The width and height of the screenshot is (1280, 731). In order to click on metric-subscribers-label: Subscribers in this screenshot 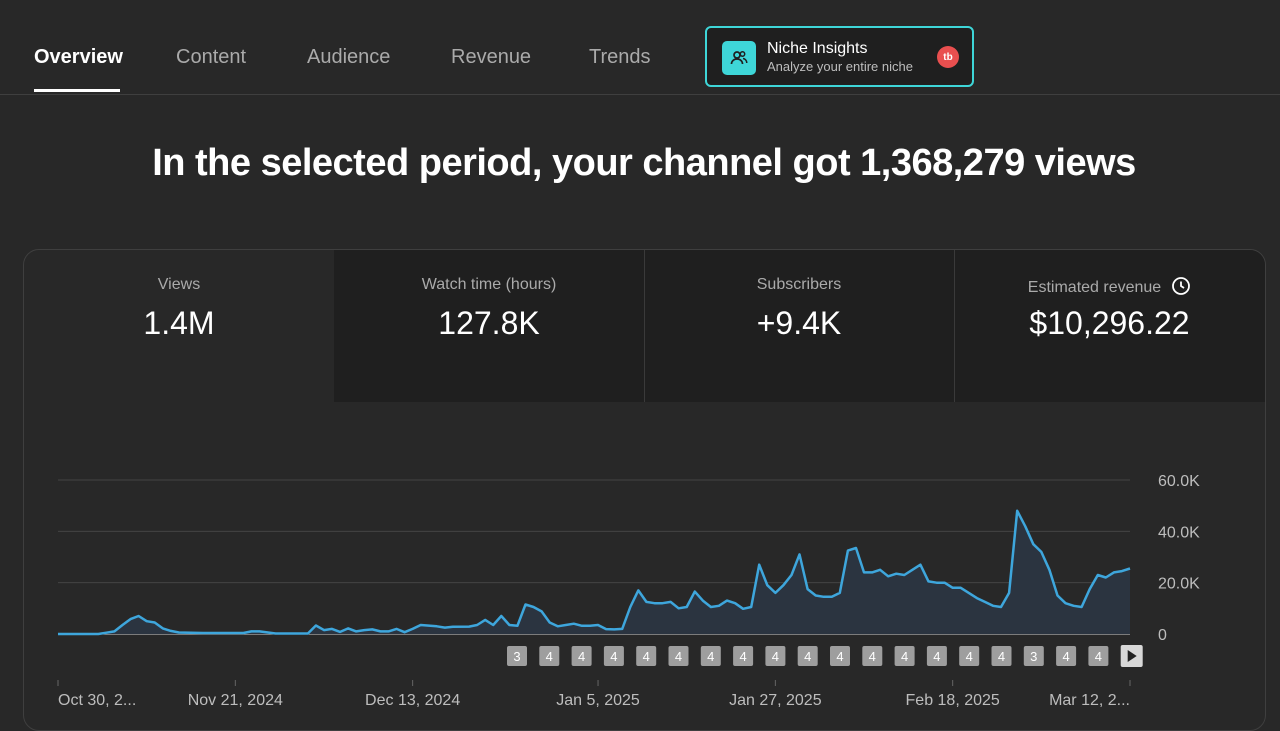, I will do `click(799, 284)`.